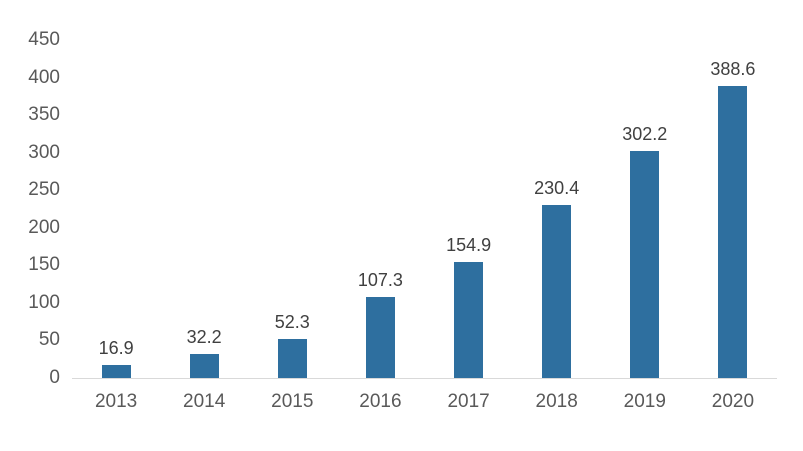 This screenshot has height=451, width=803. What do you see at coordinates (44, 190) in the screenshot?
I see `y-tick-label: 250` at bounding box center [44, 190].